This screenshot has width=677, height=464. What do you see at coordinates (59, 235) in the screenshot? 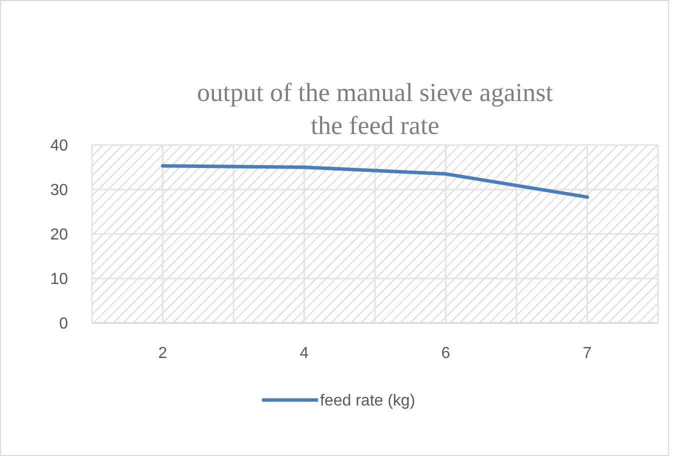
I see `y-tick-label: 20` at bounding box center [59, 235].